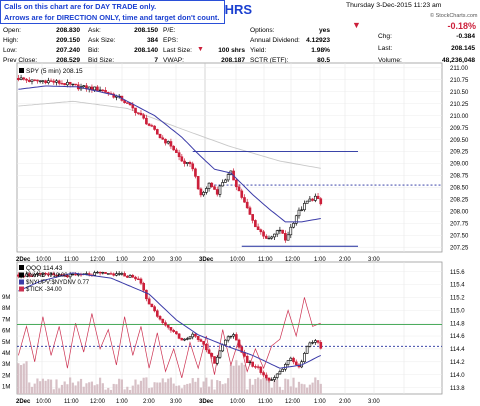 The image size is (480, 406). I want to click on quote-value-prev-close: 208.529, so click(68, 60).